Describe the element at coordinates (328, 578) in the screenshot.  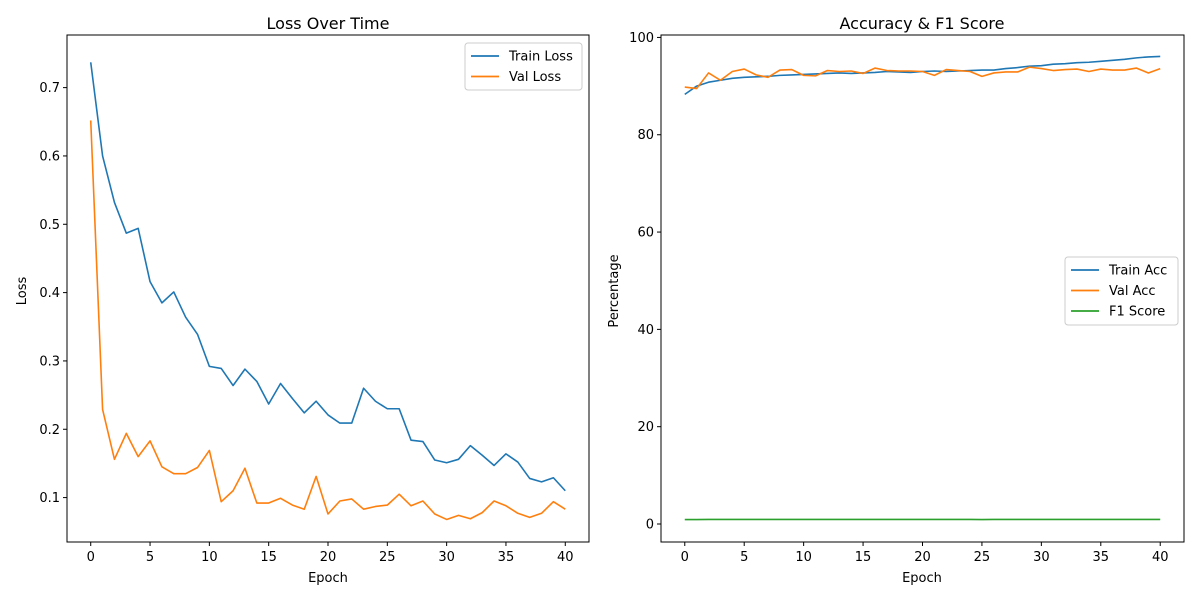
I see `loss-chart-xlabel: Epoch` at that location.